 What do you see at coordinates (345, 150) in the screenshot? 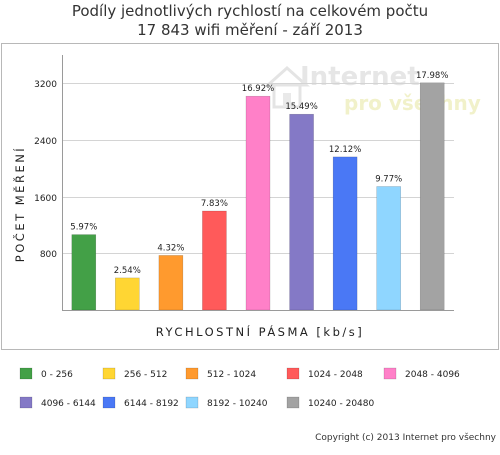
I see `data-label: 12.12%` at bounding box center [345, 150].